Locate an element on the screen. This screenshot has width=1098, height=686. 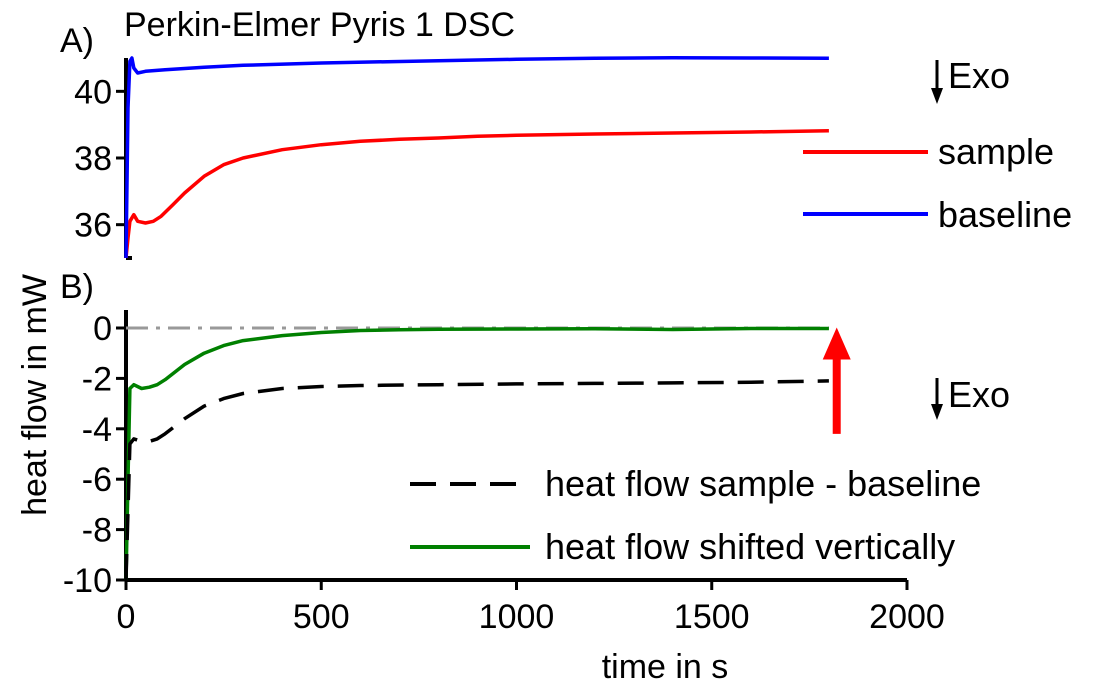
legend-baseline-label: baseline is located at coordinates (1005, 214).